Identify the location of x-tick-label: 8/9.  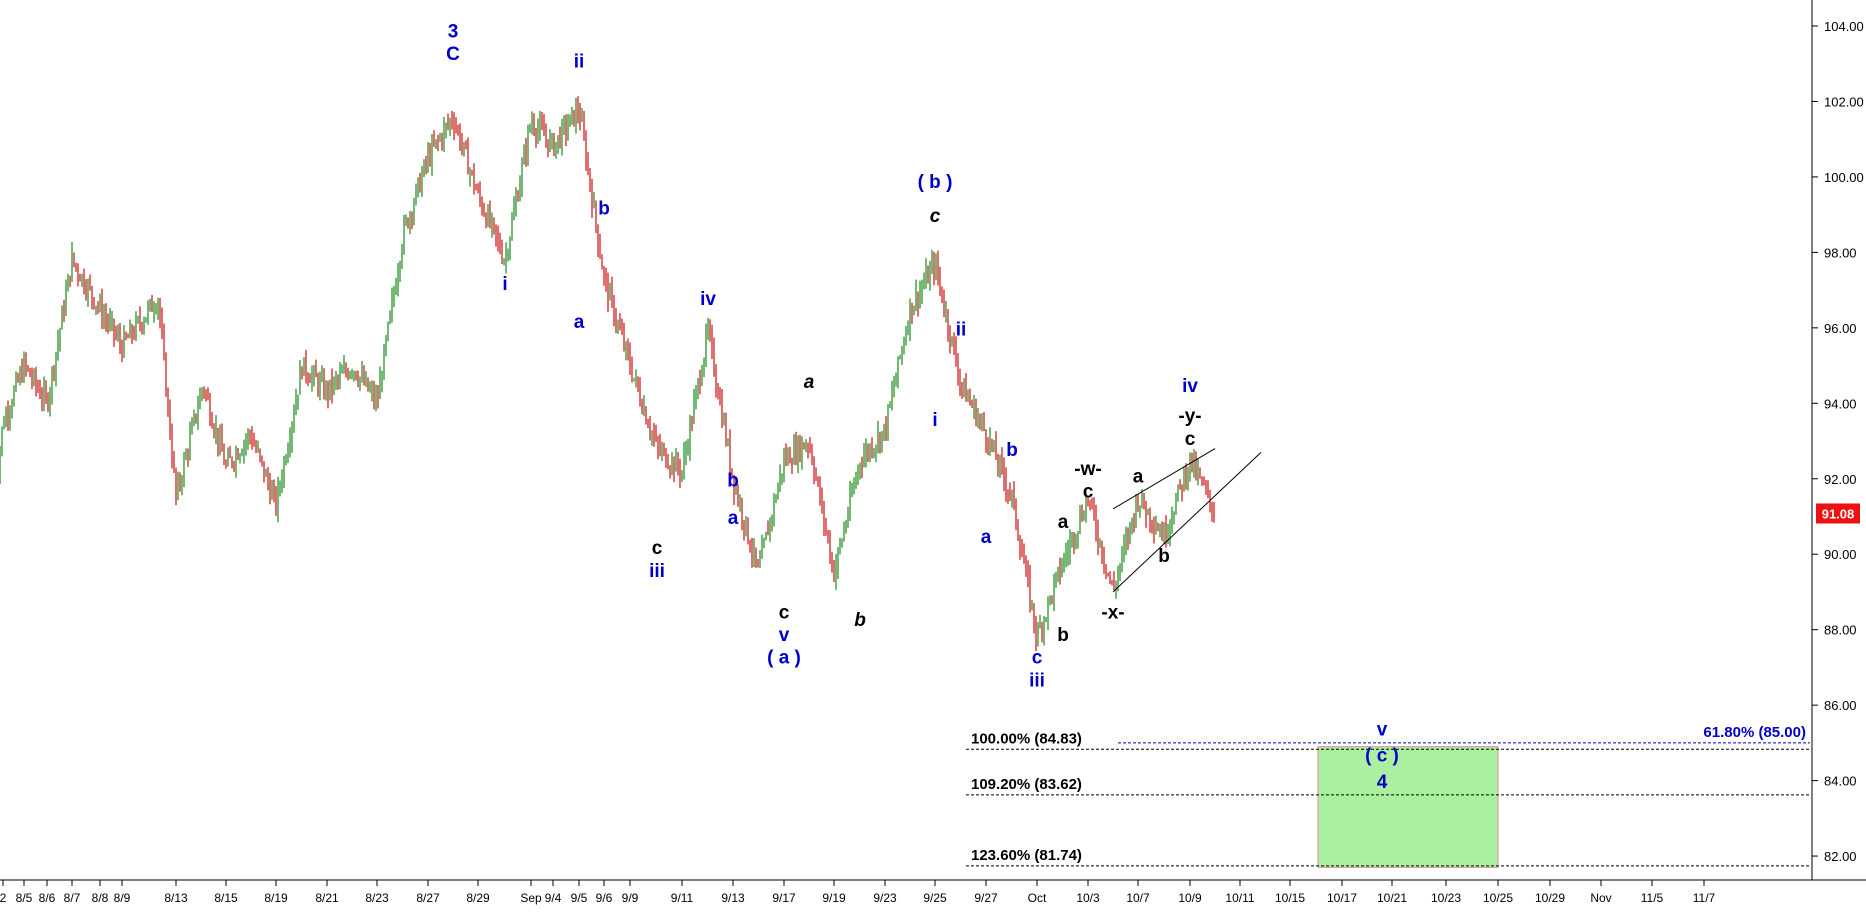
(122, 898).